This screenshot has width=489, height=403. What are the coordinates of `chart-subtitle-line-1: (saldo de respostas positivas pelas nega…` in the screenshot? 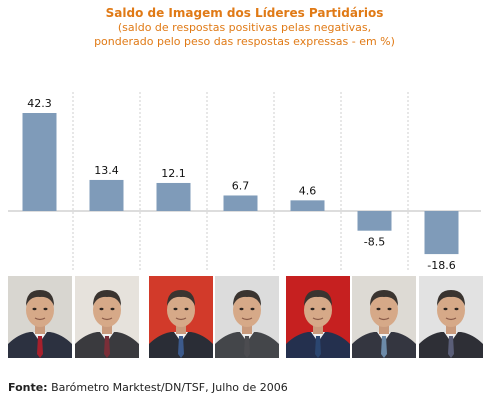 It's located at (244, 27).